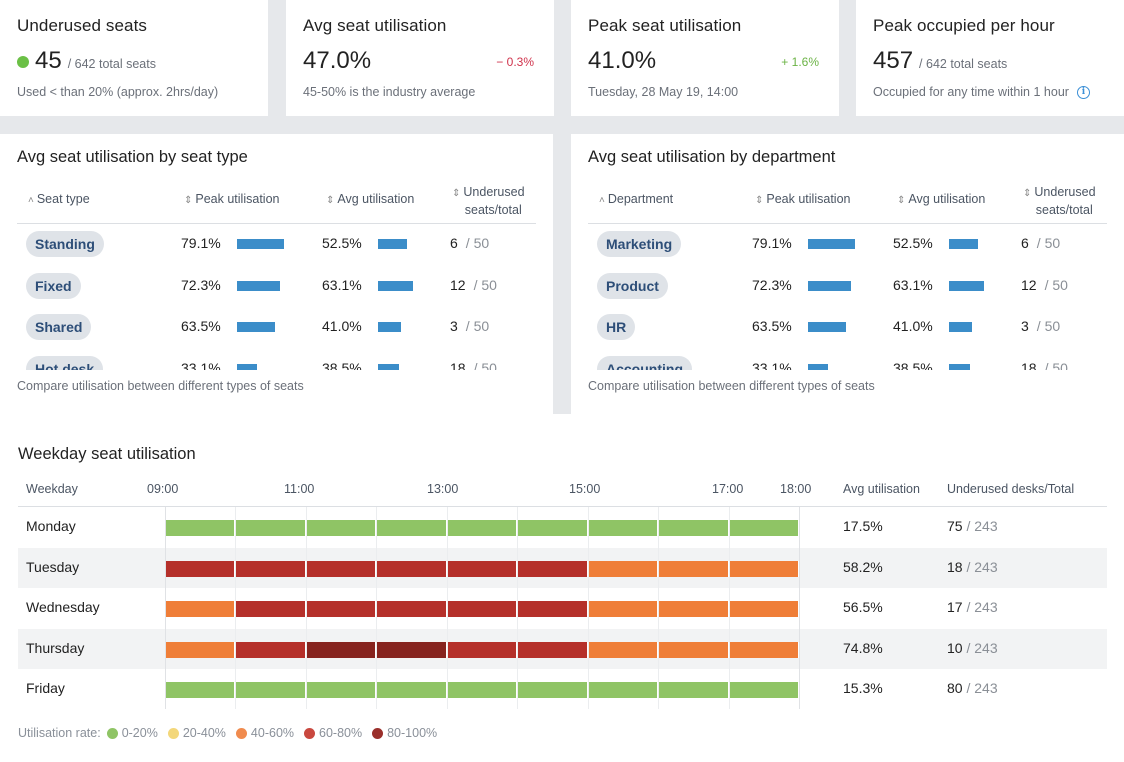 This screenshot has height=762, width=1124. I want to click on sort-seat_type-avg: ⇕ Avg utilisation, so click(370, 199).